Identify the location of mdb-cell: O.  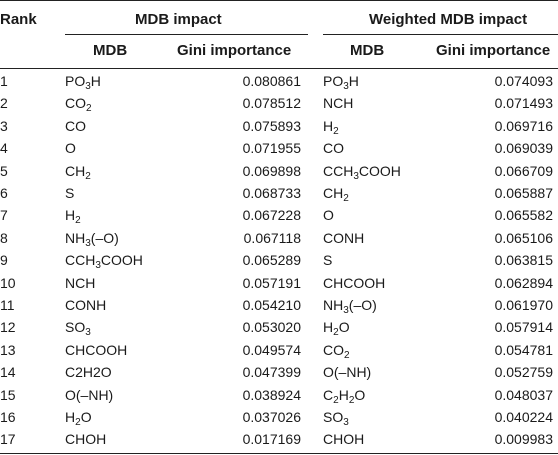
(70, 148).